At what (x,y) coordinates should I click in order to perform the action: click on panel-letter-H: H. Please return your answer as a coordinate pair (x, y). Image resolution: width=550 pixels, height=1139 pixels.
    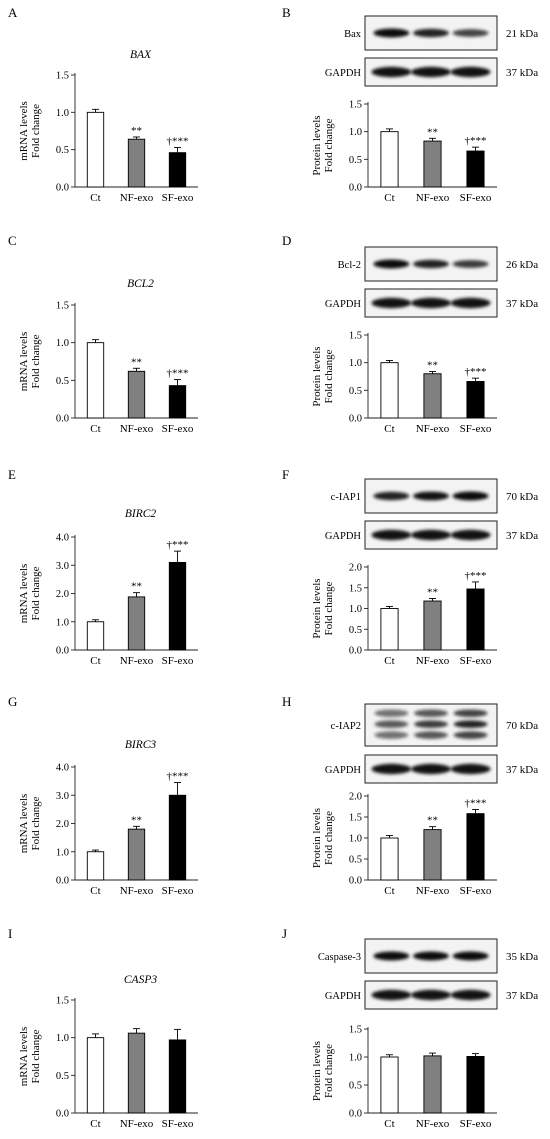
    Looking at the image, I should click on (286, 701).